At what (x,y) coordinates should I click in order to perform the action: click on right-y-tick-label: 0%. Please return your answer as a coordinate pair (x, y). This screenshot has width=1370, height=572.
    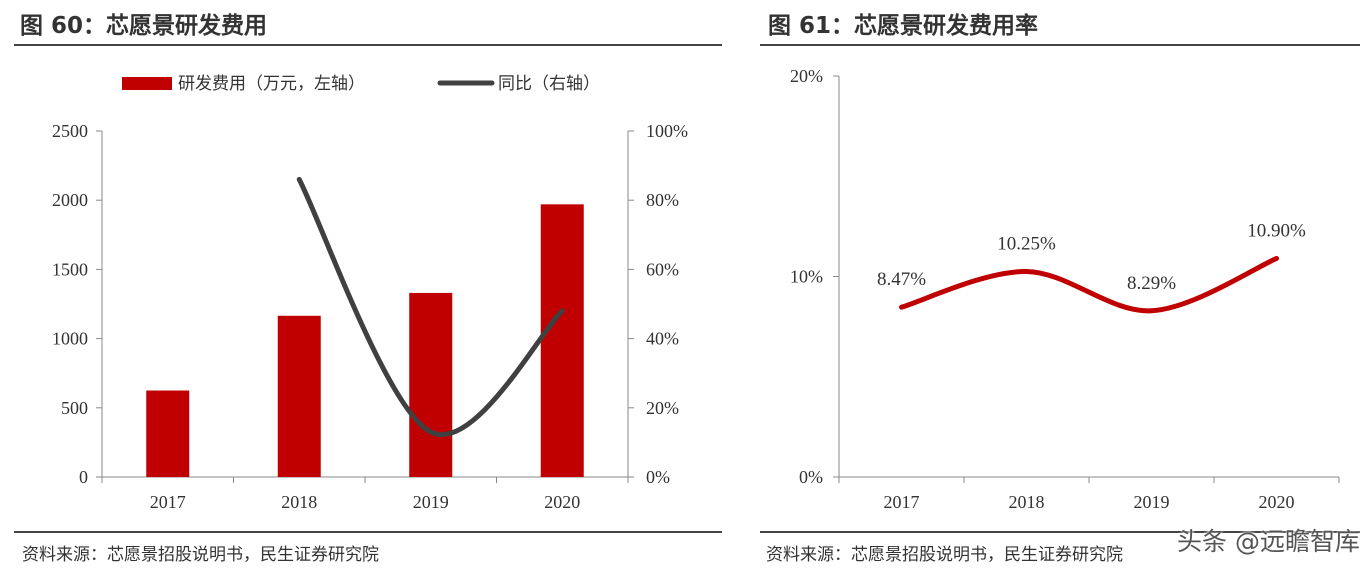
    Looking at the image, I should click on (658, 477).